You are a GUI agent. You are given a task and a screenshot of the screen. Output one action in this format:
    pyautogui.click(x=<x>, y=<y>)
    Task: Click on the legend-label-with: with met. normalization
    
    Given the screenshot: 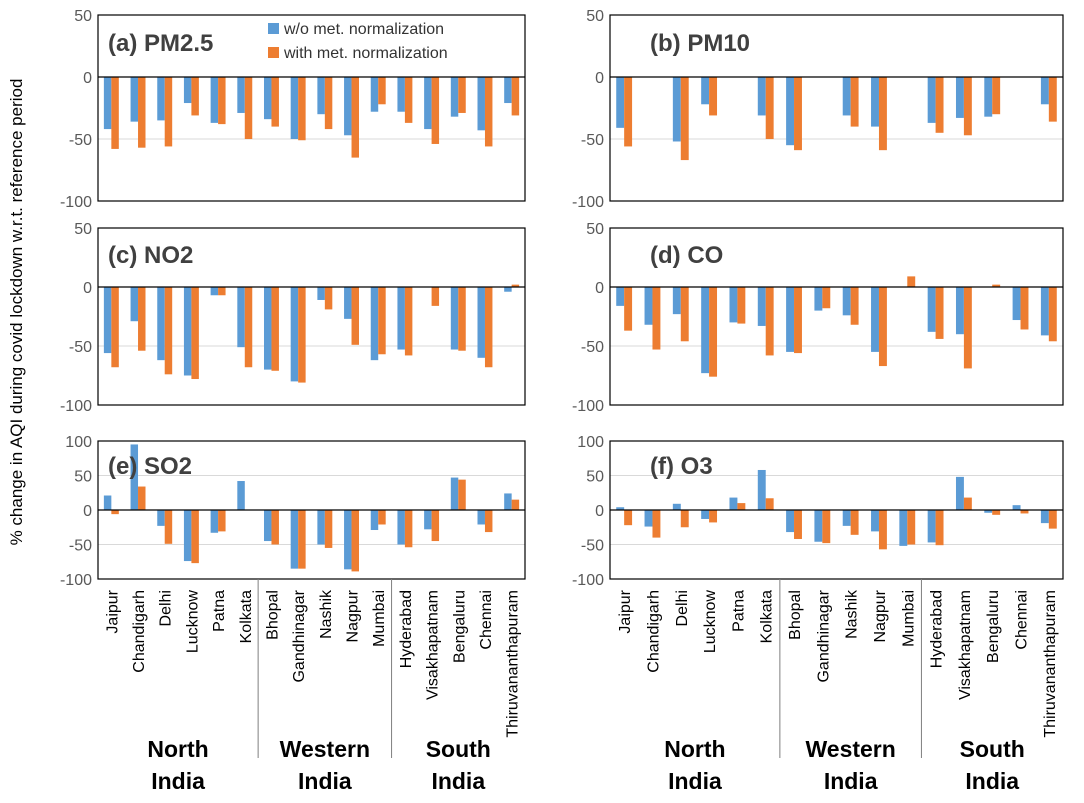 What is the action you would take?
    pyautogui.click(x=365, y=53)
    